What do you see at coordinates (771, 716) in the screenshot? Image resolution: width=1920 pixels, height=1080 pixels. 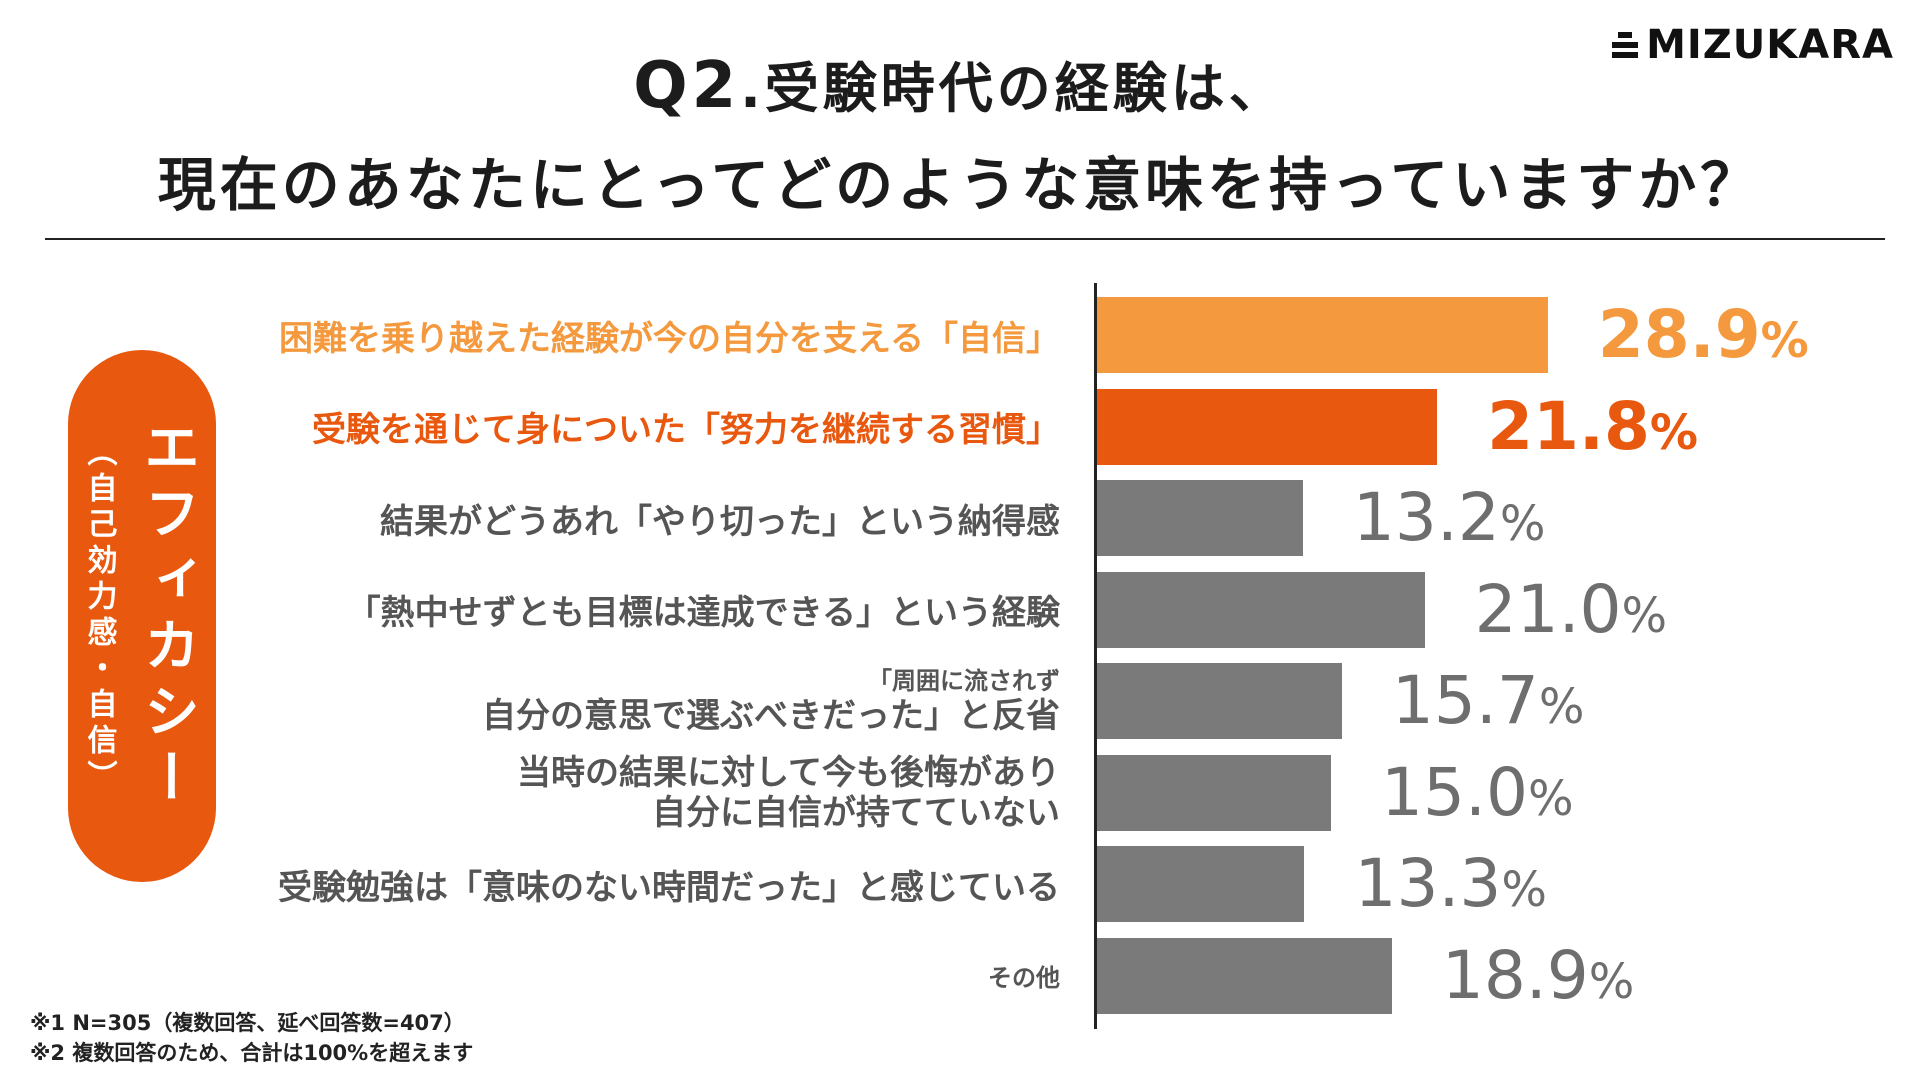 I see `category-label-line: 自分の意思で選ぶべきだった」と反省` at bounding box center [771, 716].